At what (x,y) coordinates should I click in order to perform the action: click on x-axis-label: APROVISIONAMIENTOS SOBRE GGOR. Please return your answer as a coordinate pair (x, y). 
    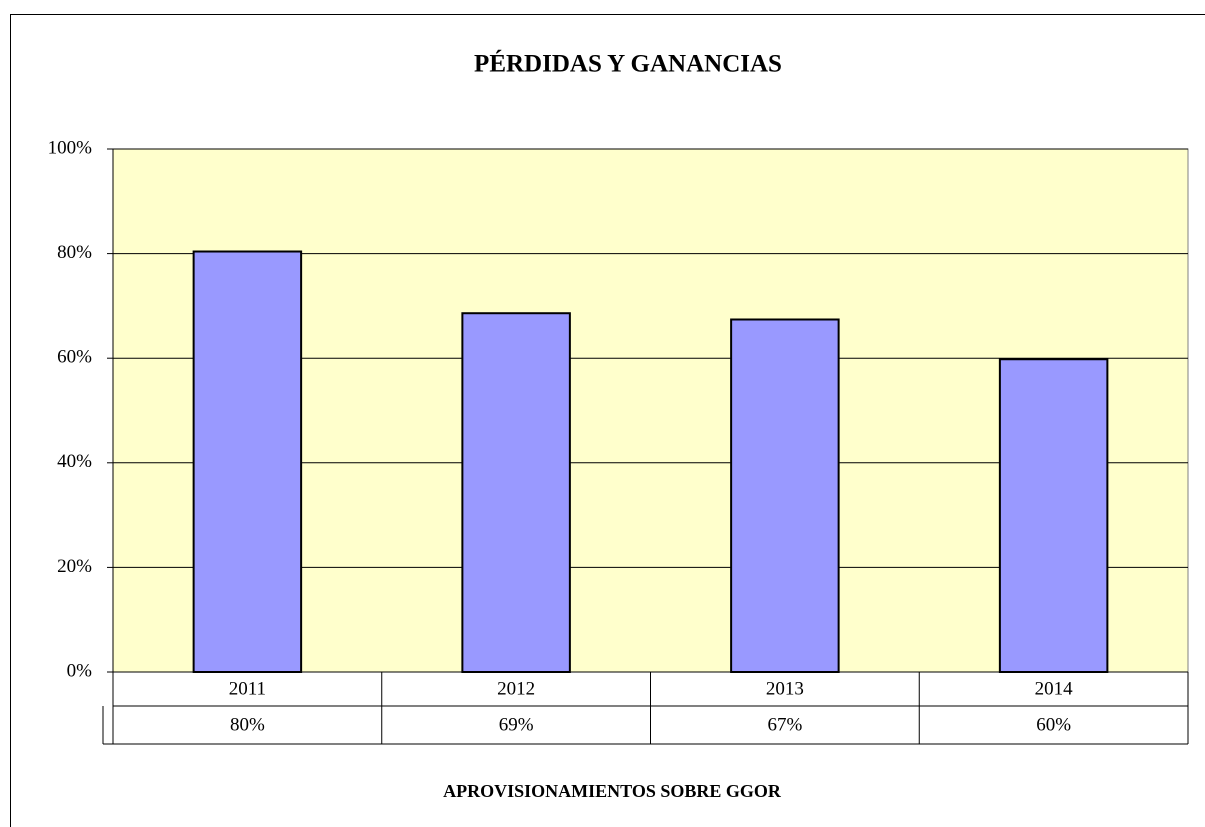
    Looking at the image, I should click on (612, 791).